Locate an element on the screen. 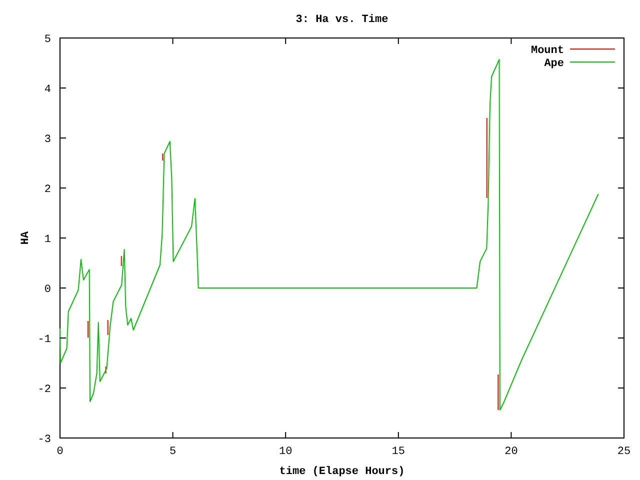 Image resolution: width=640 pixels, height=480 pixels. y-tick-label: 1 is located at coordinates (48, 240).